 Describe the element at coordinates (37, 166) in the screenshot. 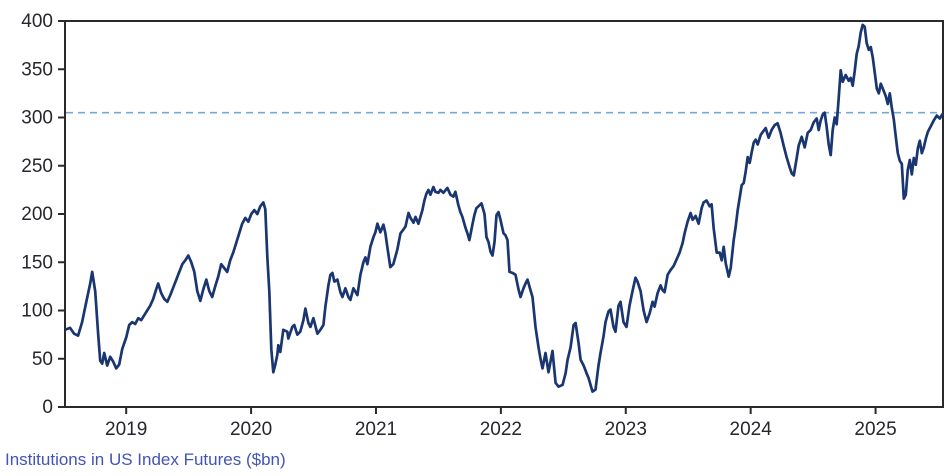

I see `y-axis-label: 250` at that location.